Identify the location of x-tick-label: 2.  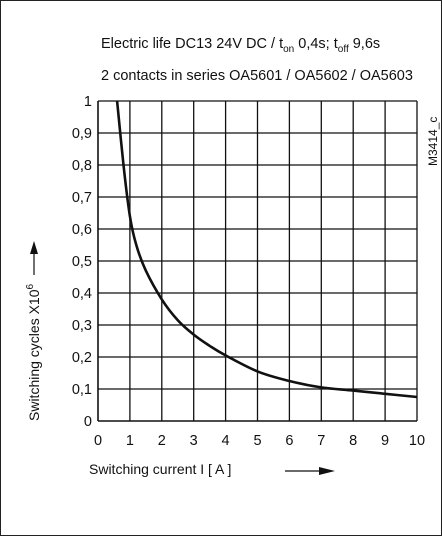
(162, 441).